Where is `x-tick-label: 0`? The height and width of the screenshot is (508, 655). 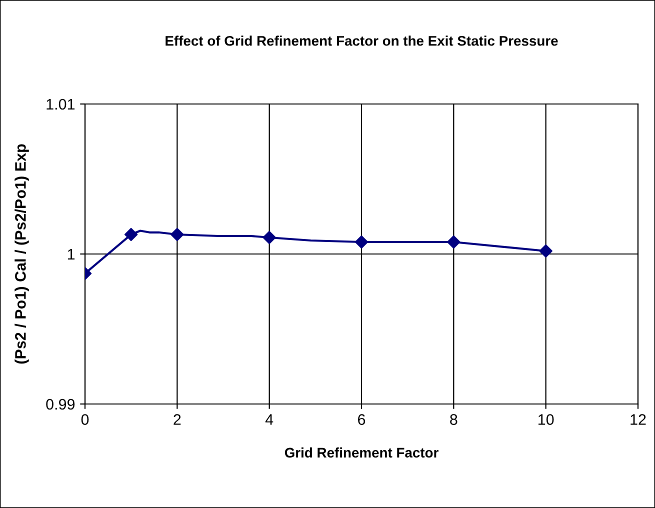
x-tick-label: 0 is located at coordinates (85, 419).